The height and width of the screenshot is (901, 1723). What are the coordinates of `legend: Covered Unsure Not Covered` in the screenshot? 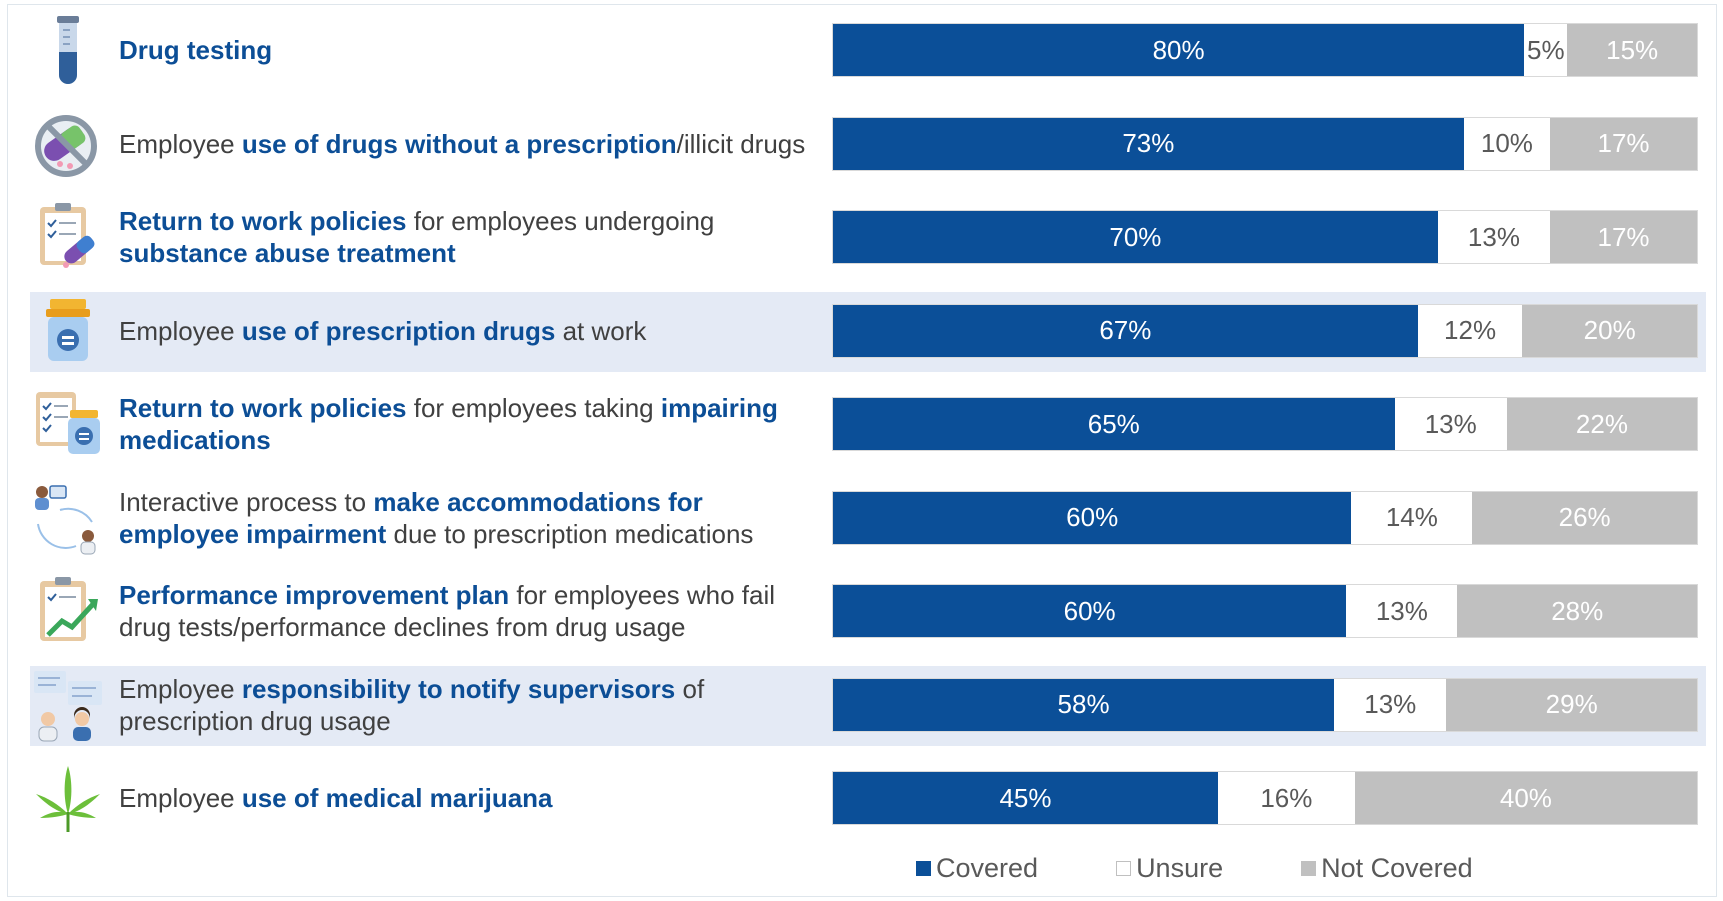 It's located at (1233, 868).